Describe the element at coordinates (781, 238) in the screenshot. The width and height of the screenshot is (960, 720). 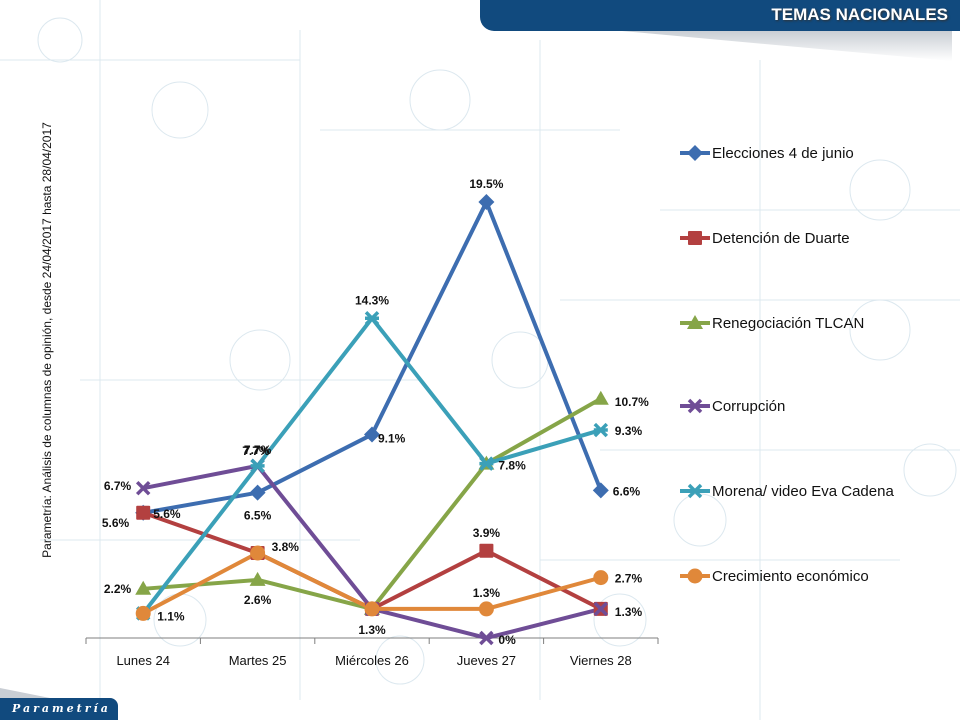
I see `legend-label: Detención de Duarte` at that location.